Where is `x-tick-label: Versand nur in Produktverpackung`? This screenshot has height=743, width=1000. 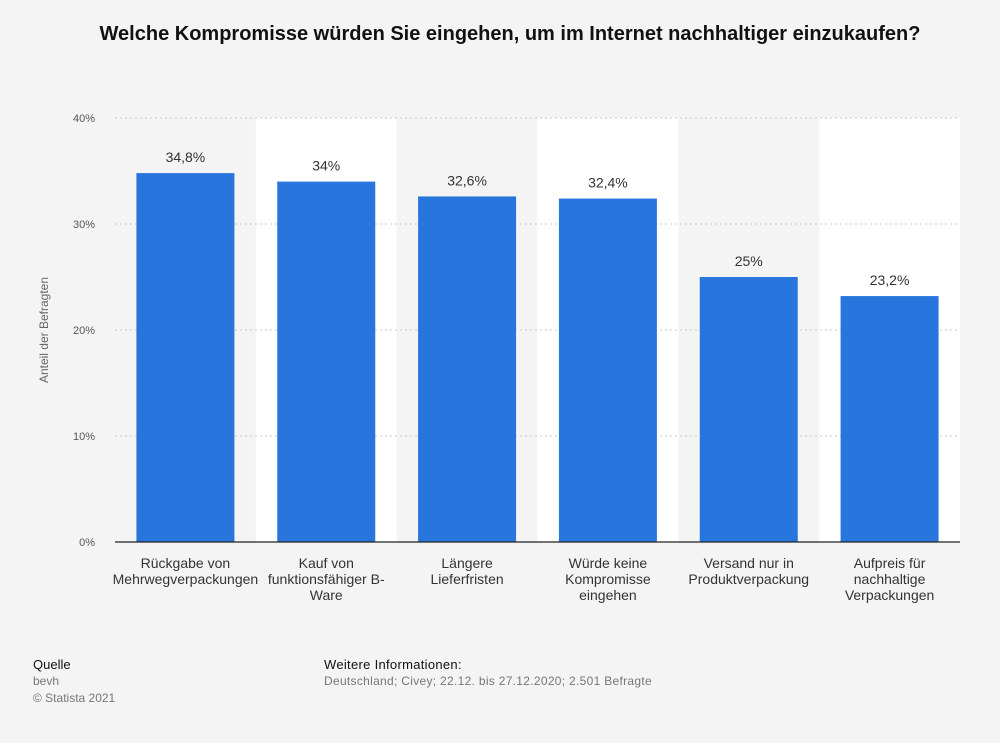 x-tick-label: Versand nur in Produktverpackung is located at coordinates (749, 571).